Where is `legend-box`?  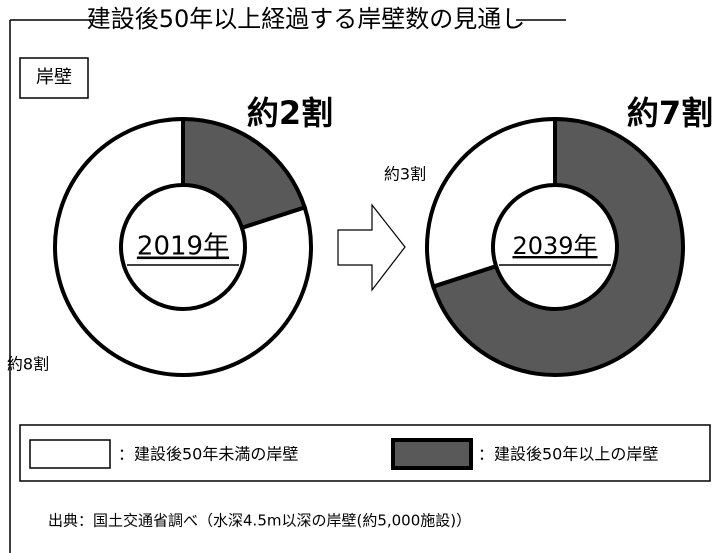
legend-box is located at coordinates (365, 453).